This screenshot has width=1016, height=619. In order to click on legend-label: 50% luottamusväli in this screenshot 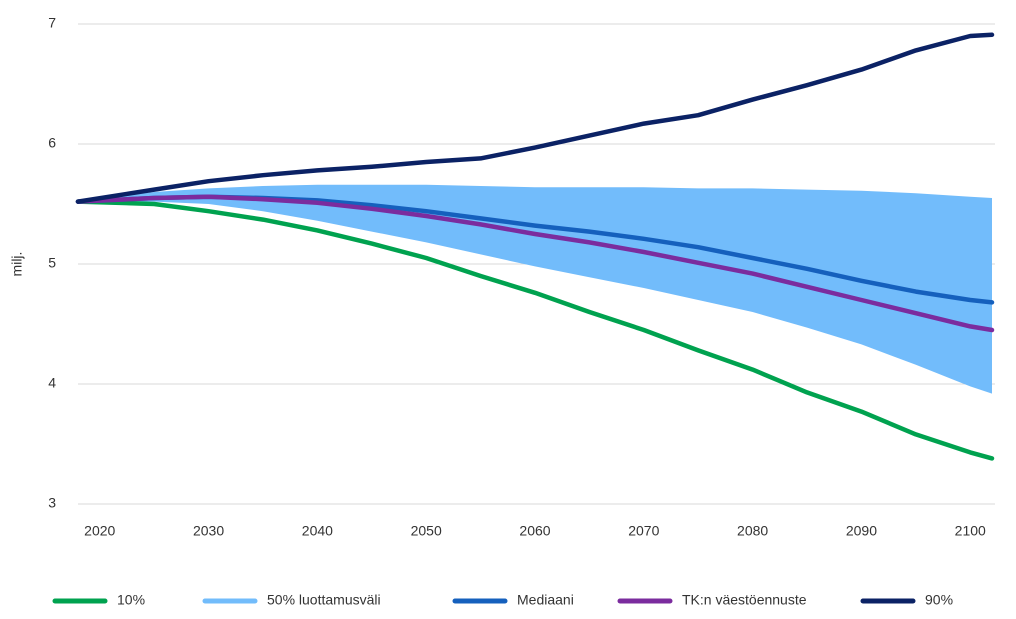, I will do `click(324, 600)`.